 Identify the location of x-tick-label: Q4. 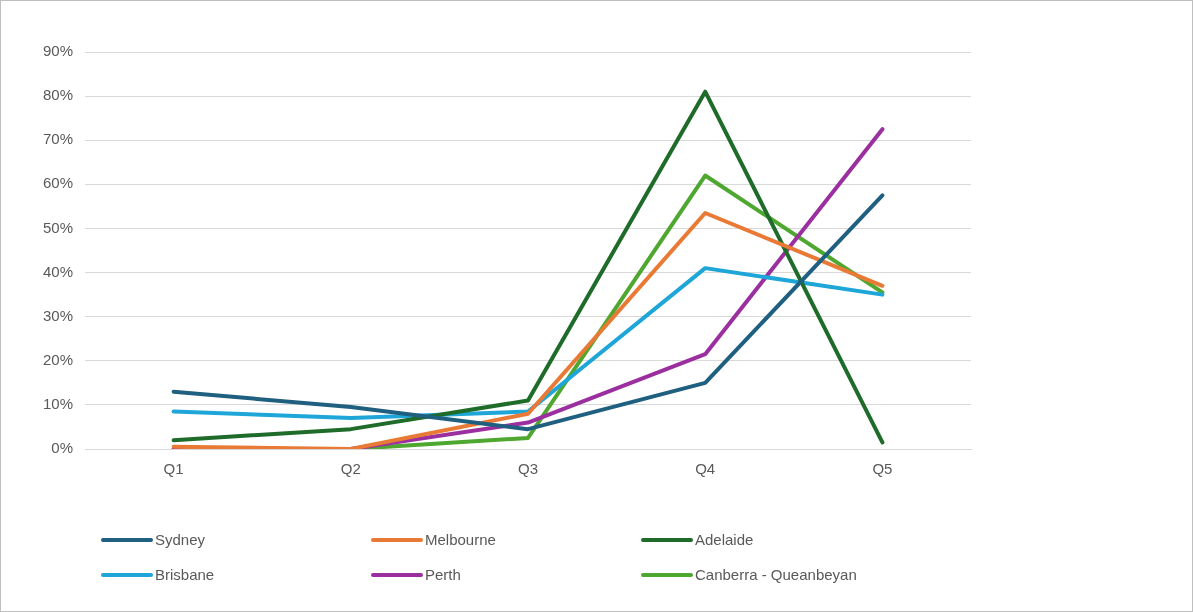
(705, 469).